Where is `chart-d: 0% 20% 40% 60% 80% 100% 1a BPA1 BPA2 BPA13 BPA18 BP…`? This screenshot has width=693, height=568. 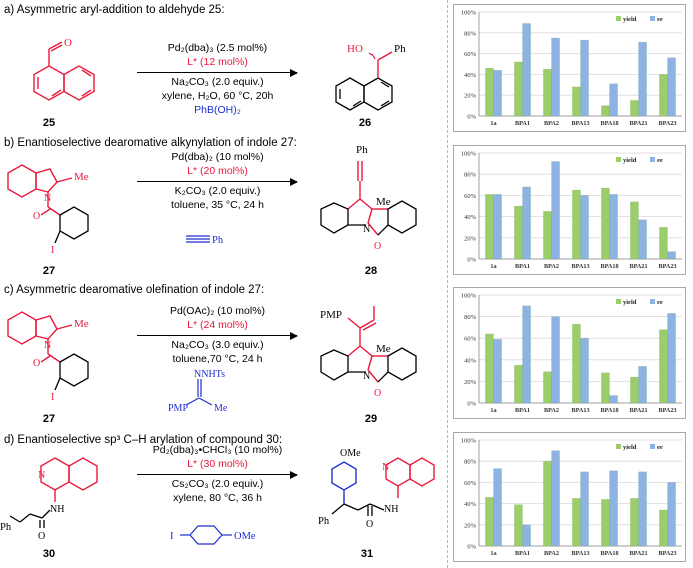 chart-d: 0% 20% 40% 60% 80% 100% 1a BPA1 BPA2 BPA13 BPA18 BP… is located at coordinates (569, 497).